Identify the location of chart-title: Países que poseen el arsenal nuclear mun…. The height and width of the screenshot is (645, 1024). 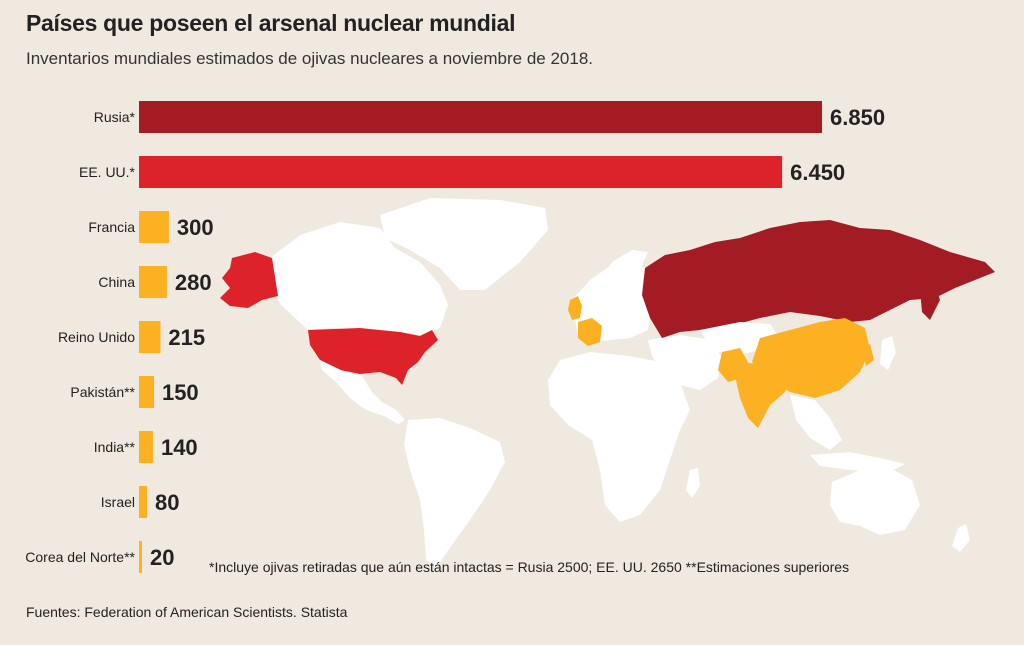
(271, 23).